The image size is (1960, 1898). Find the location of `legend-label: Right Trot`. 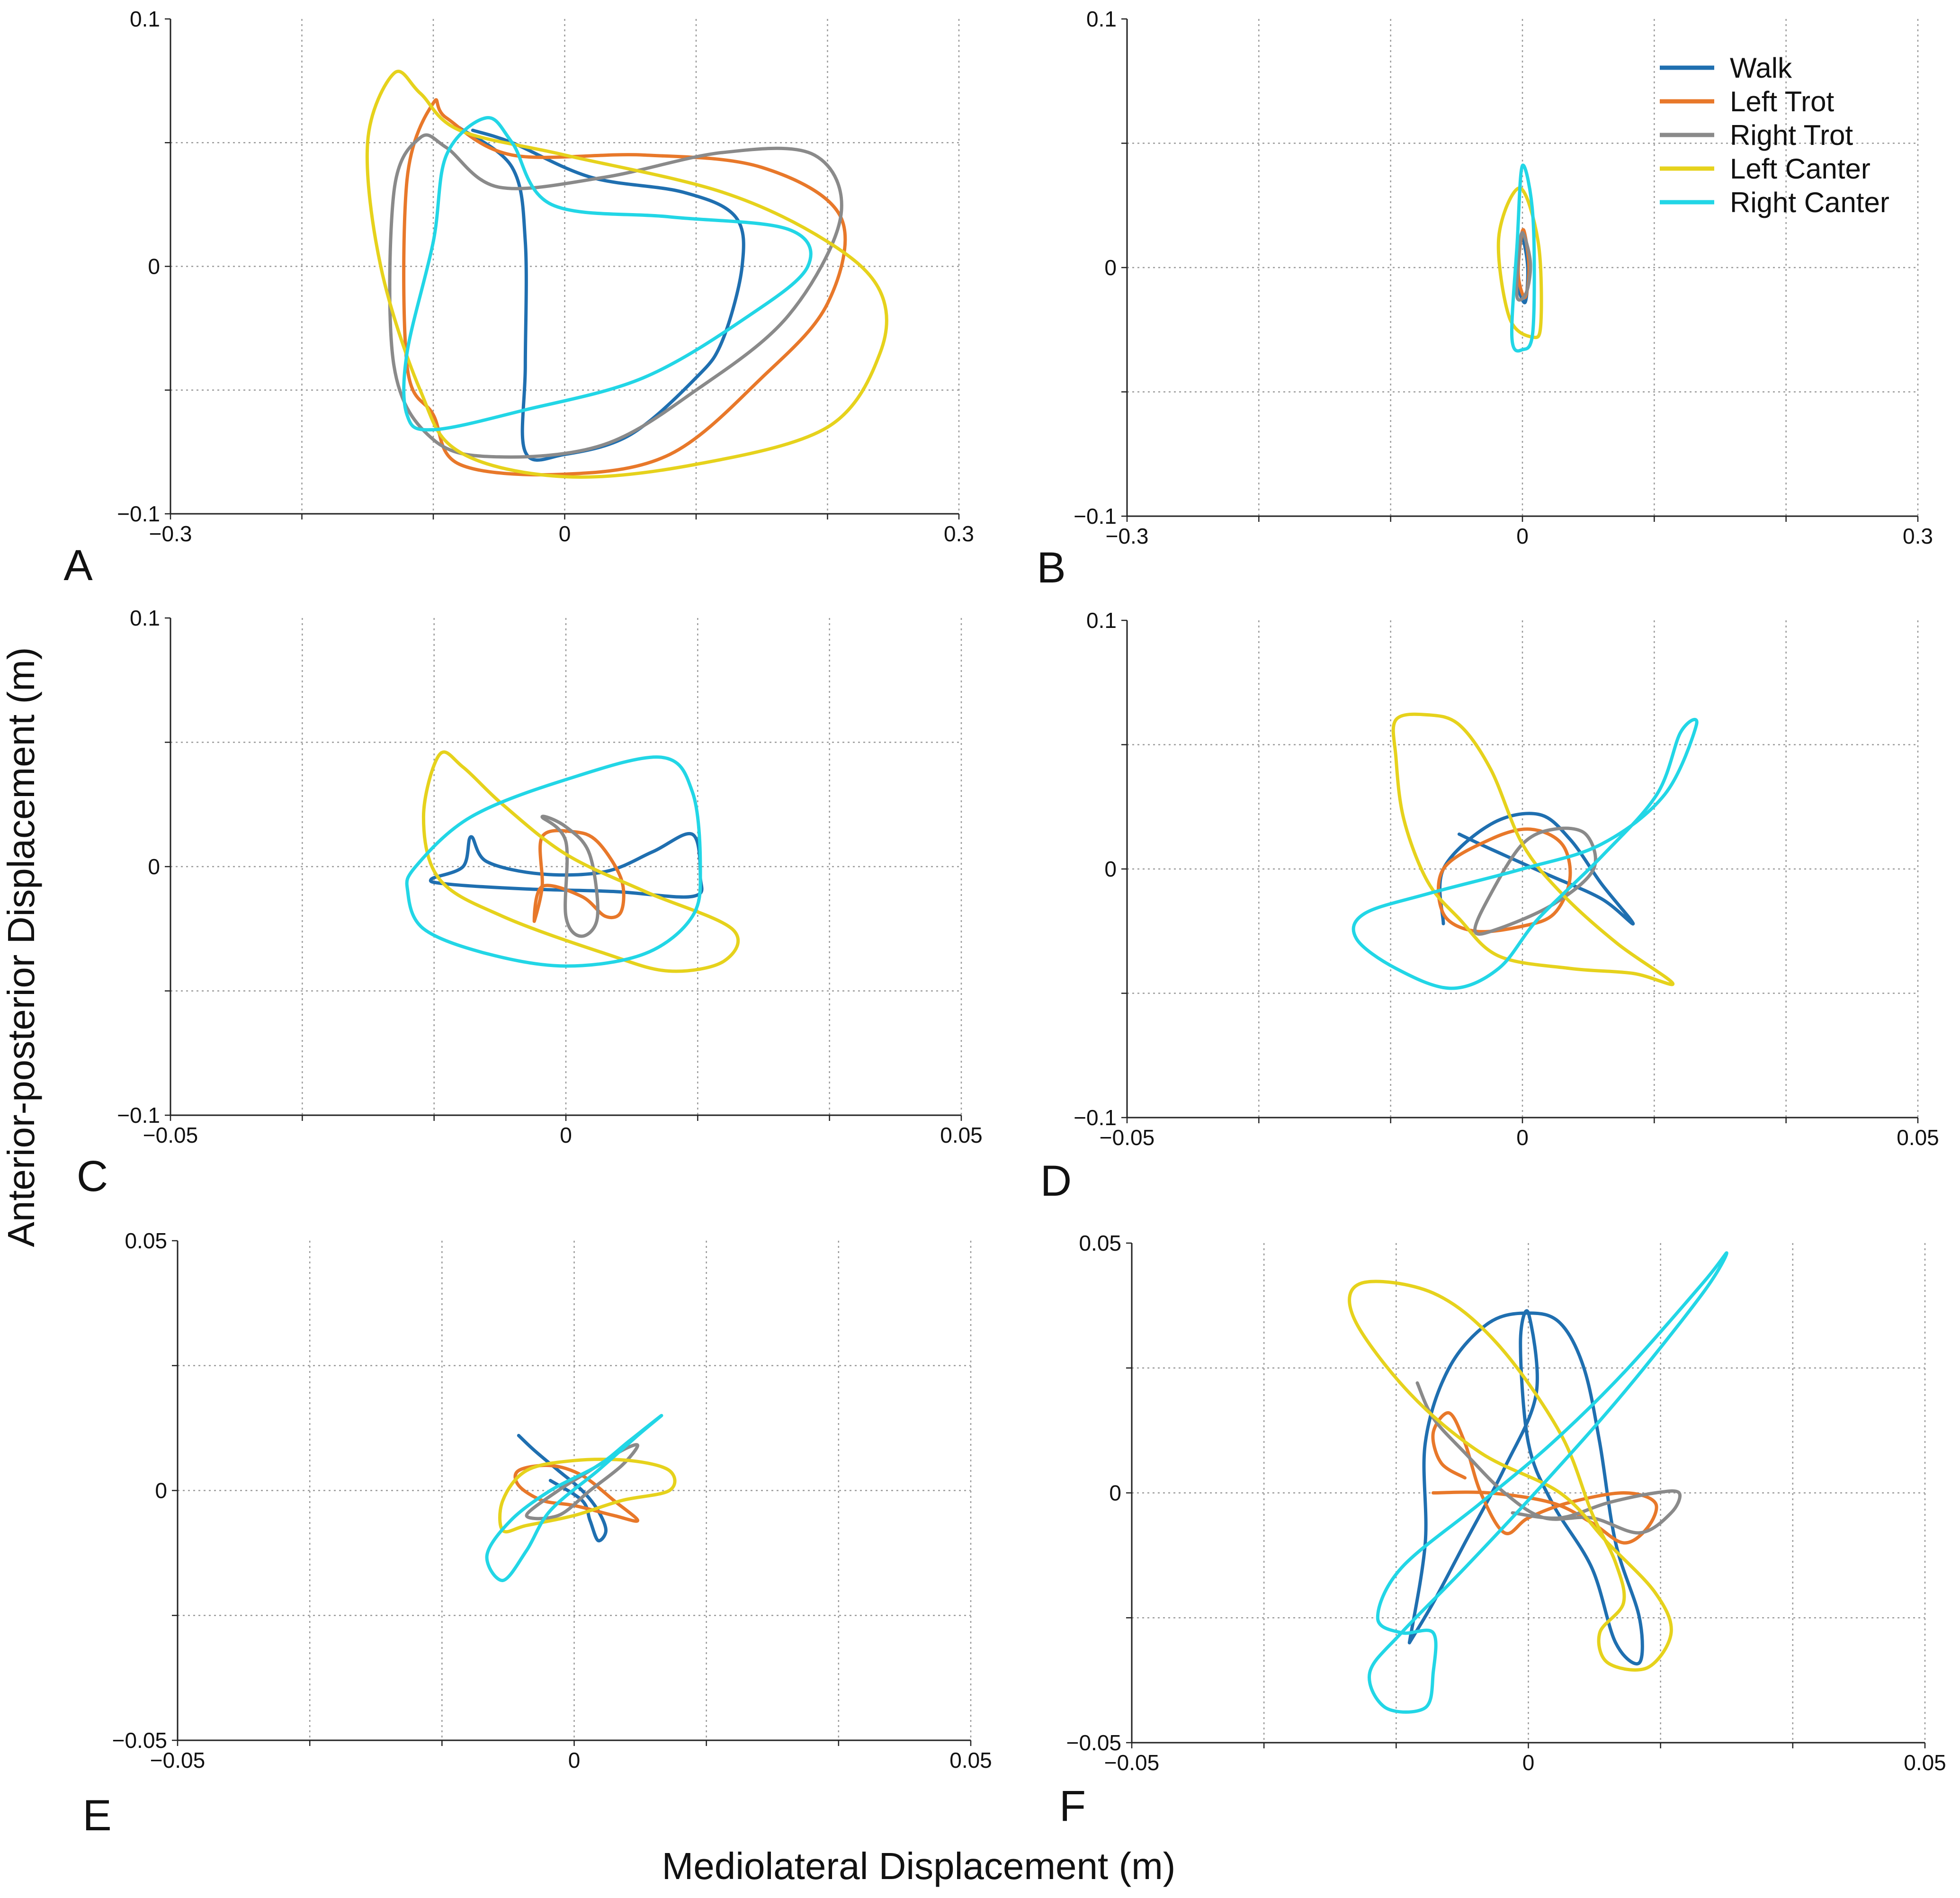

legend-label: Right Trot is located at coordinates (1792, 135).